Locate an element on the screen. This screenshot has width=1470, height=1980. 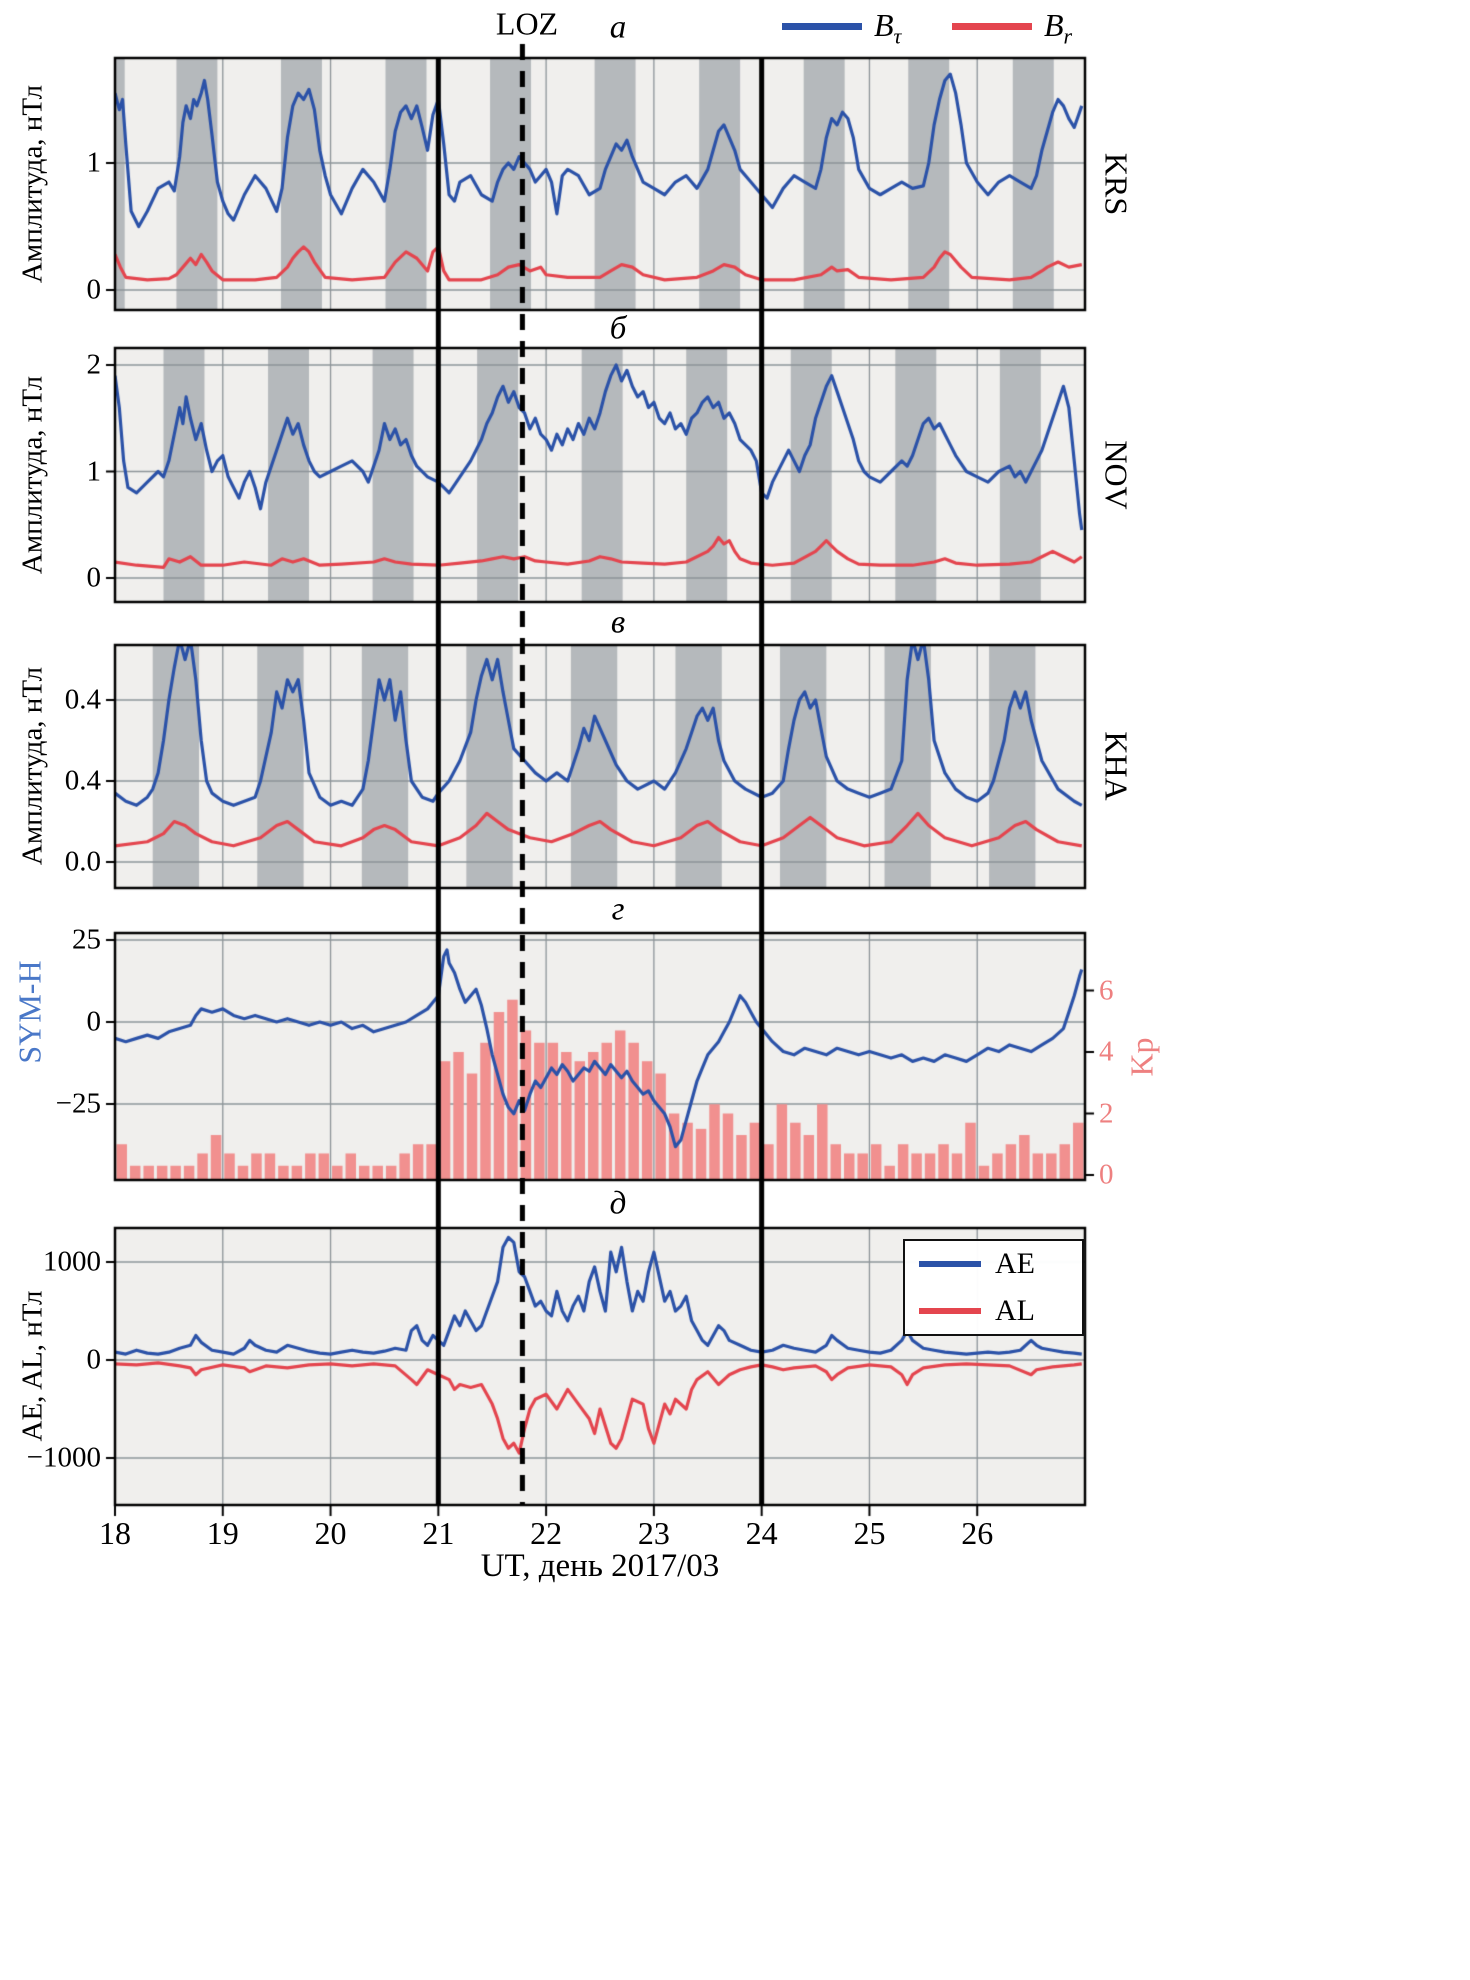
symh-axis-label: SYM-H is located at coordinates (29, 1012).